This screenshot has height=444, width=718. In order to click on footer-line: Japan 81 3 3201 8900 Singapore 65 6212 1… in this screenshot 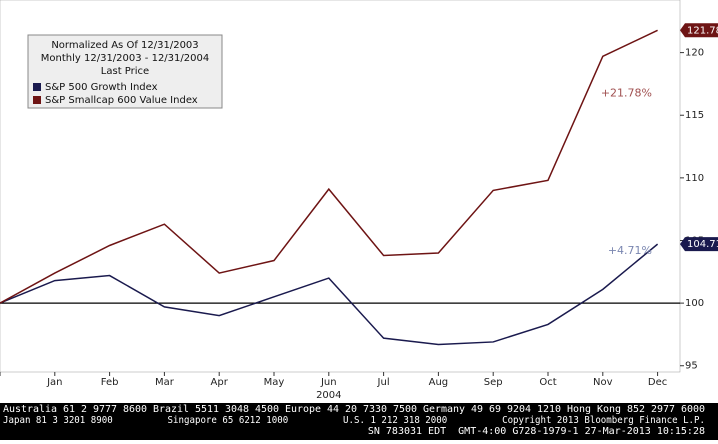, I will do `click(354, 420)`.